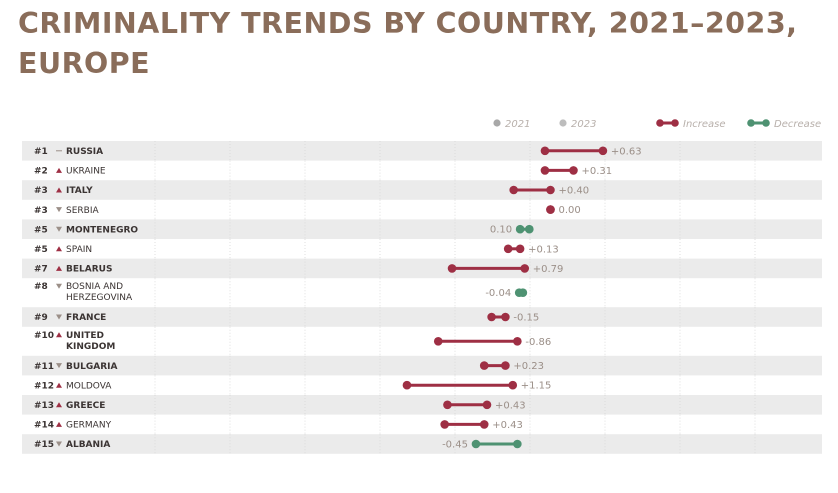 The image size is (838, 493). I want to click on delta-label: -0.45, so click(455, 445).